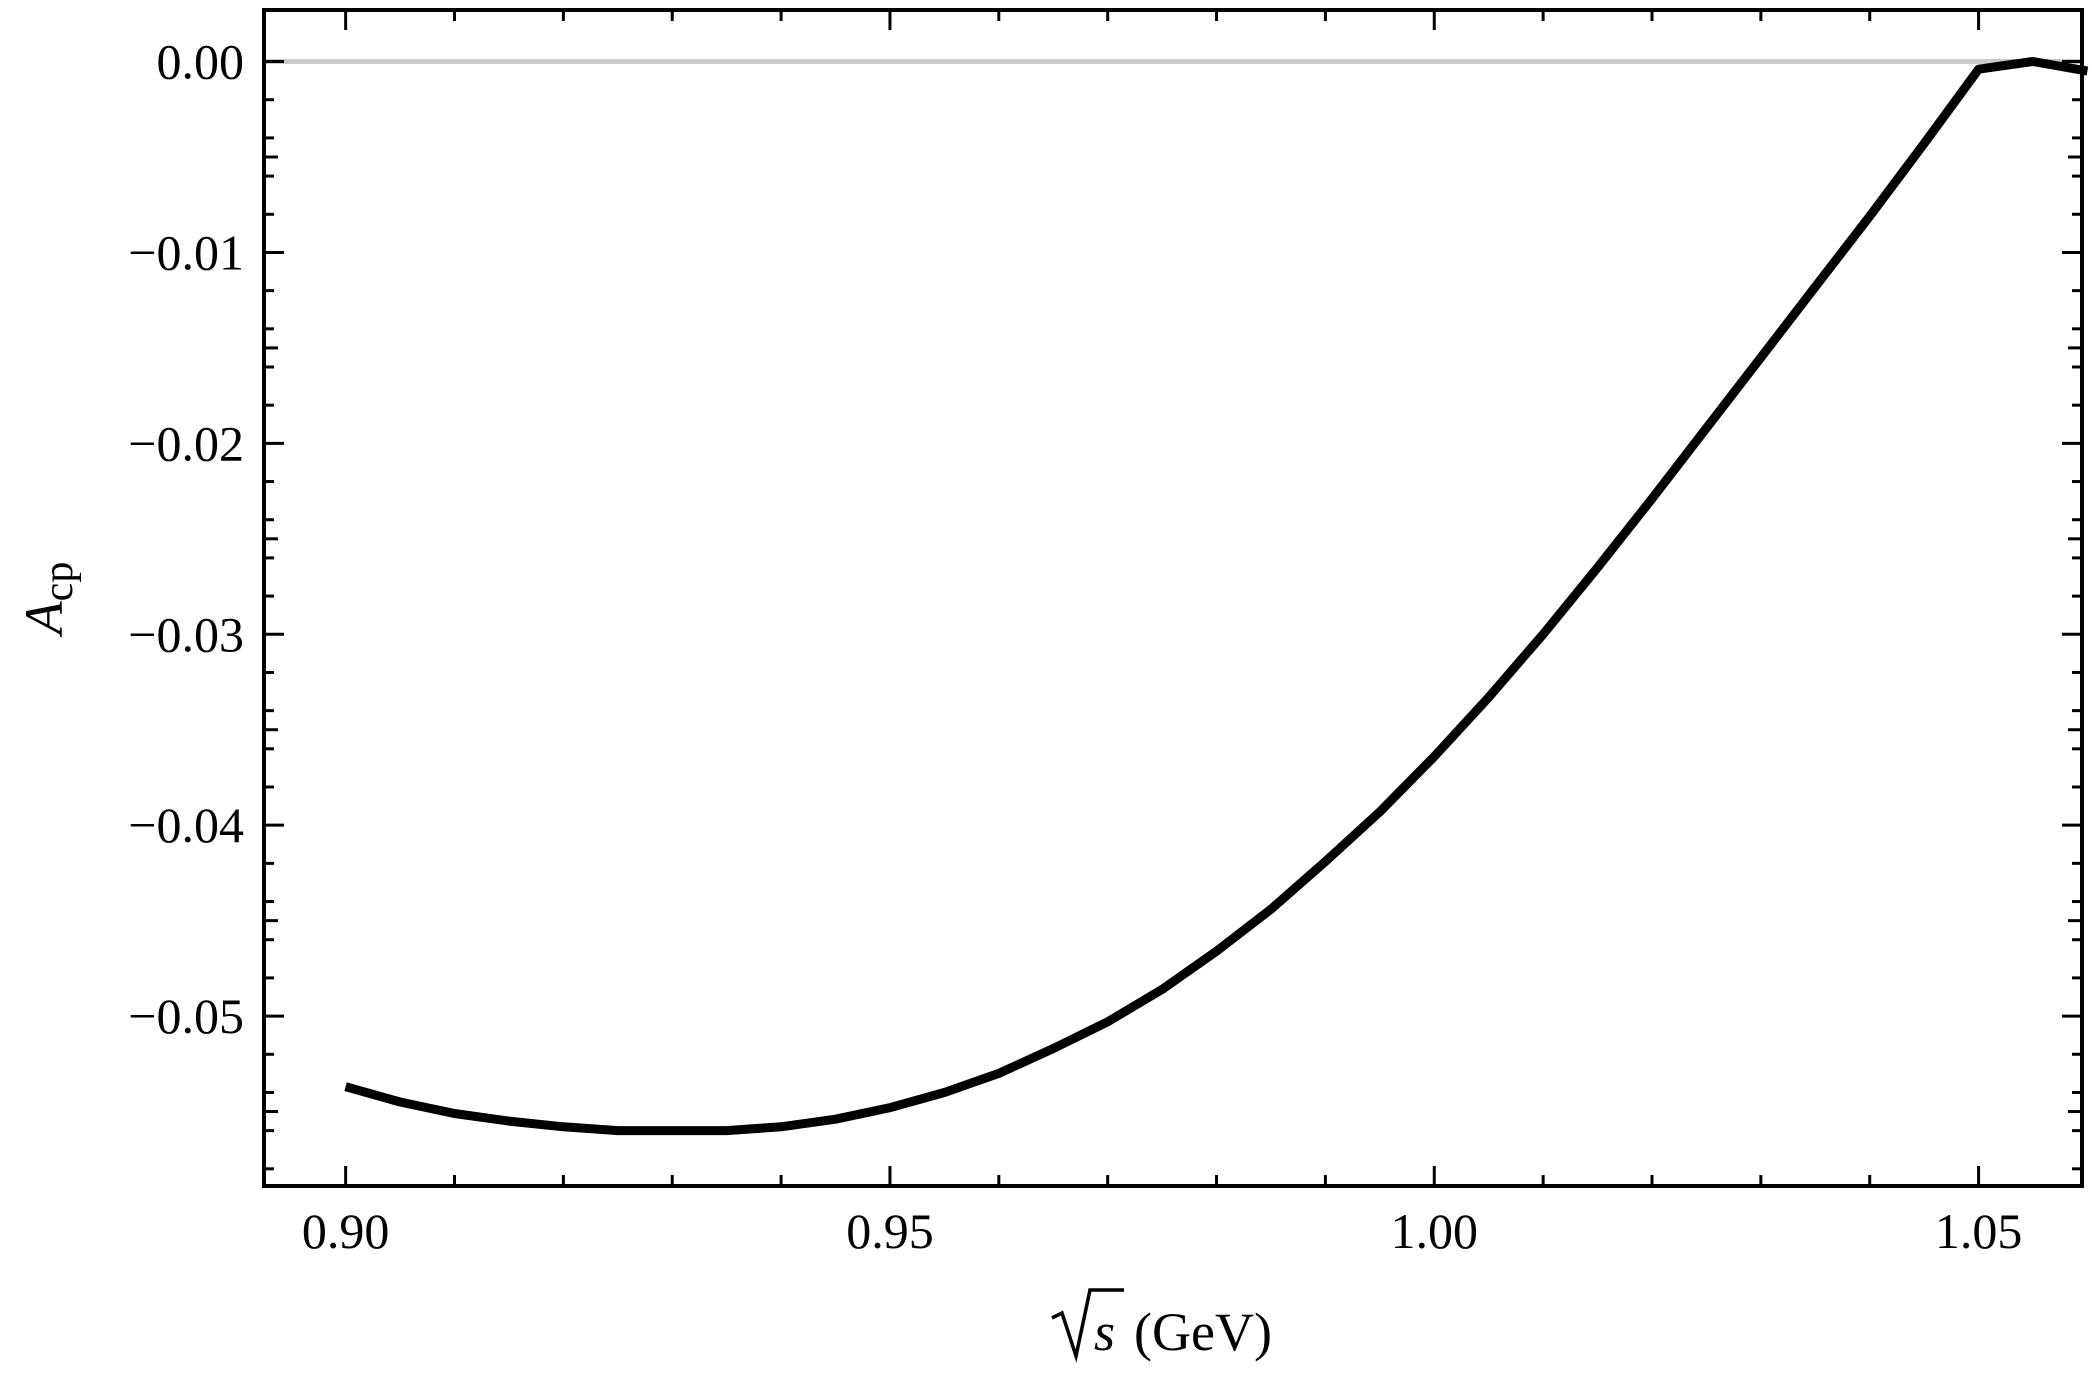 This screenshot has height=1388, width=2092. Describe the element at coordinates (186, 634) in the screenshot. I see `y-tick-label: −0.03` at that location.